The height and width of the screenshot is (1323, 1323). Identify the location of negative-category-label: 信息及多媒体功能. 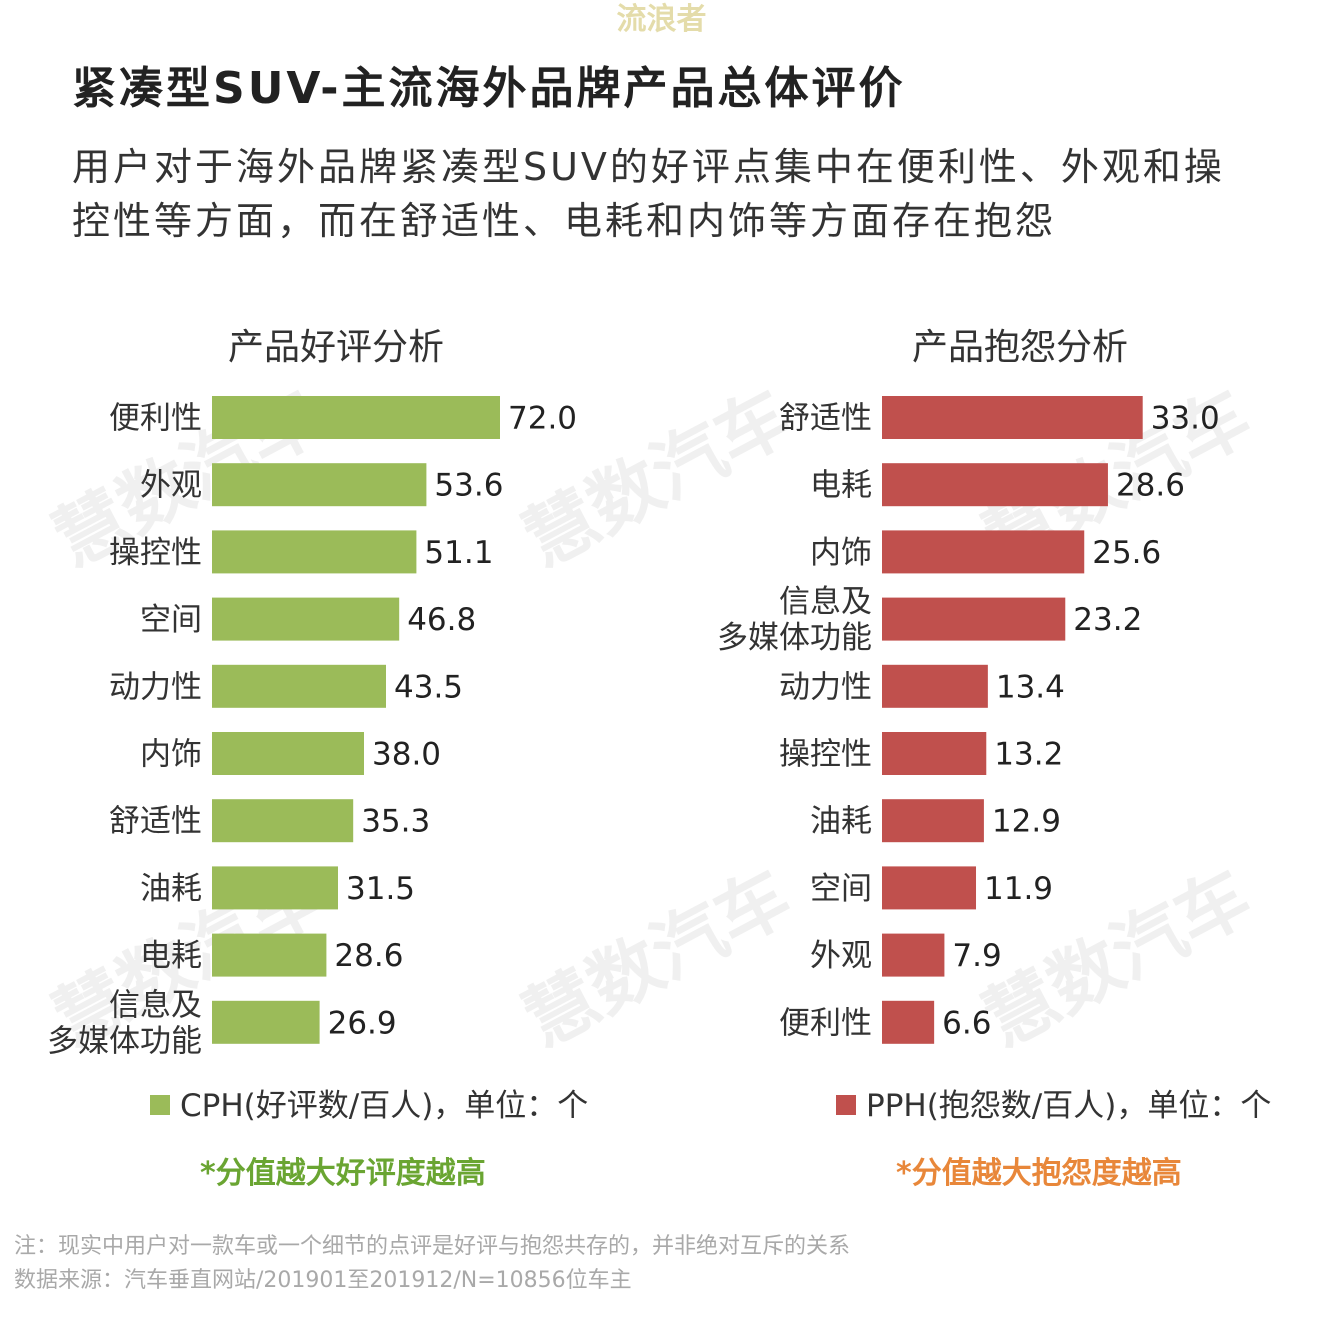
(794, 620).